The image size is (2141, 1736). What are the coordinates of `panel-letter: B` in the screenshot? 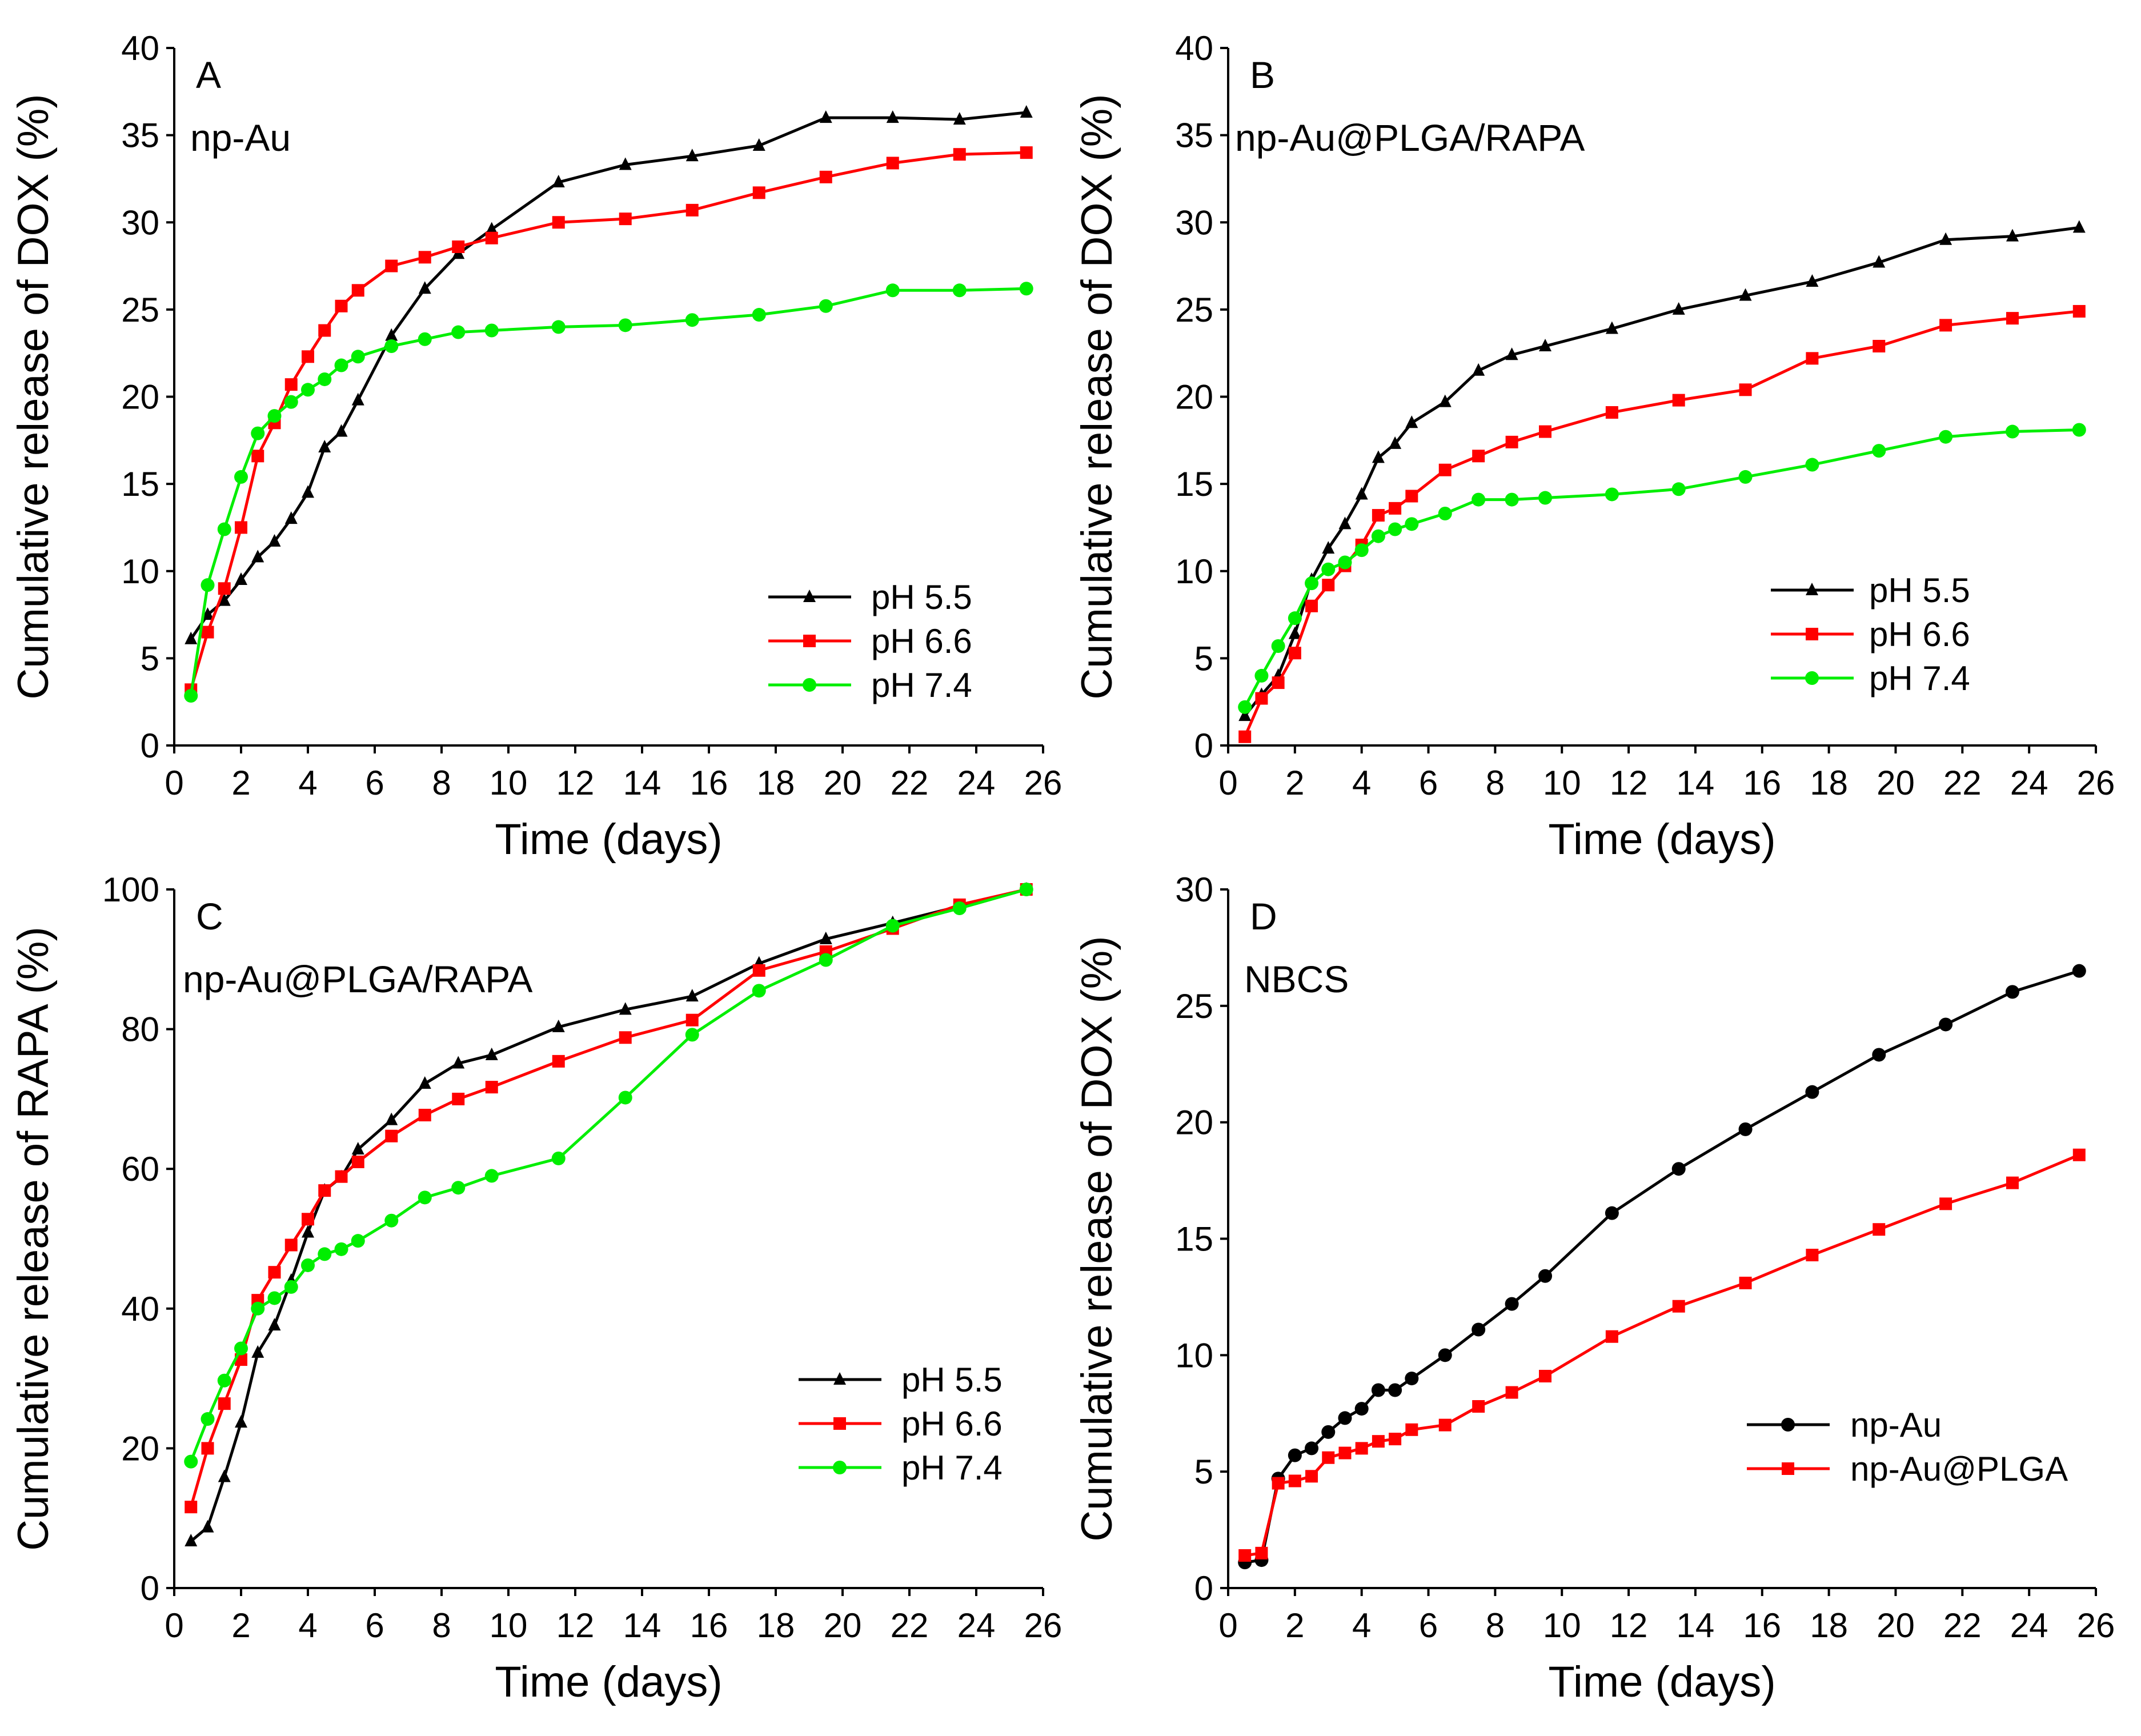 It's located at (1262, 75).